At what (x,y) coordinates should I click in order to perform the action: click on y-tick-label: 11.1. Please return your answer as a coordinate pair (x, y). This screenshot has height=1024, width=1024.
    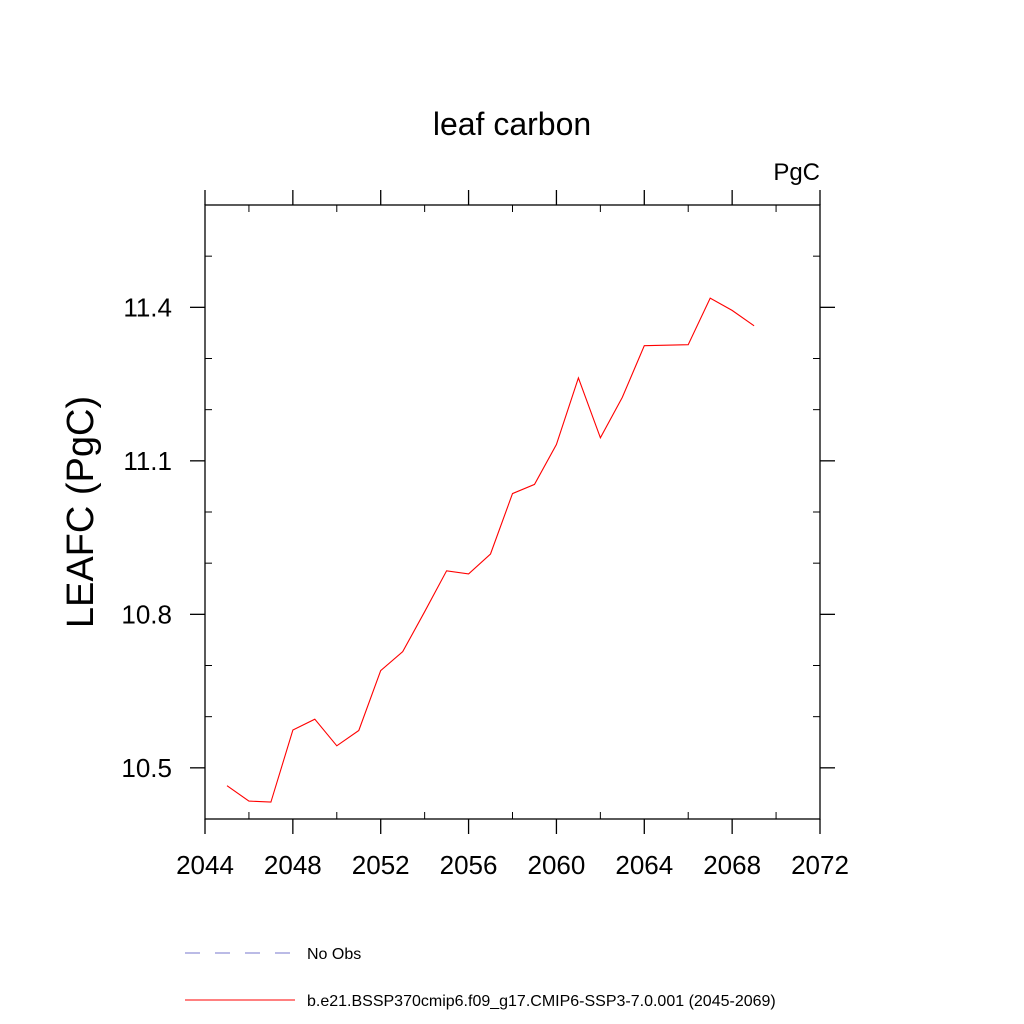
    Looking at the image, I should click on (147, 461).